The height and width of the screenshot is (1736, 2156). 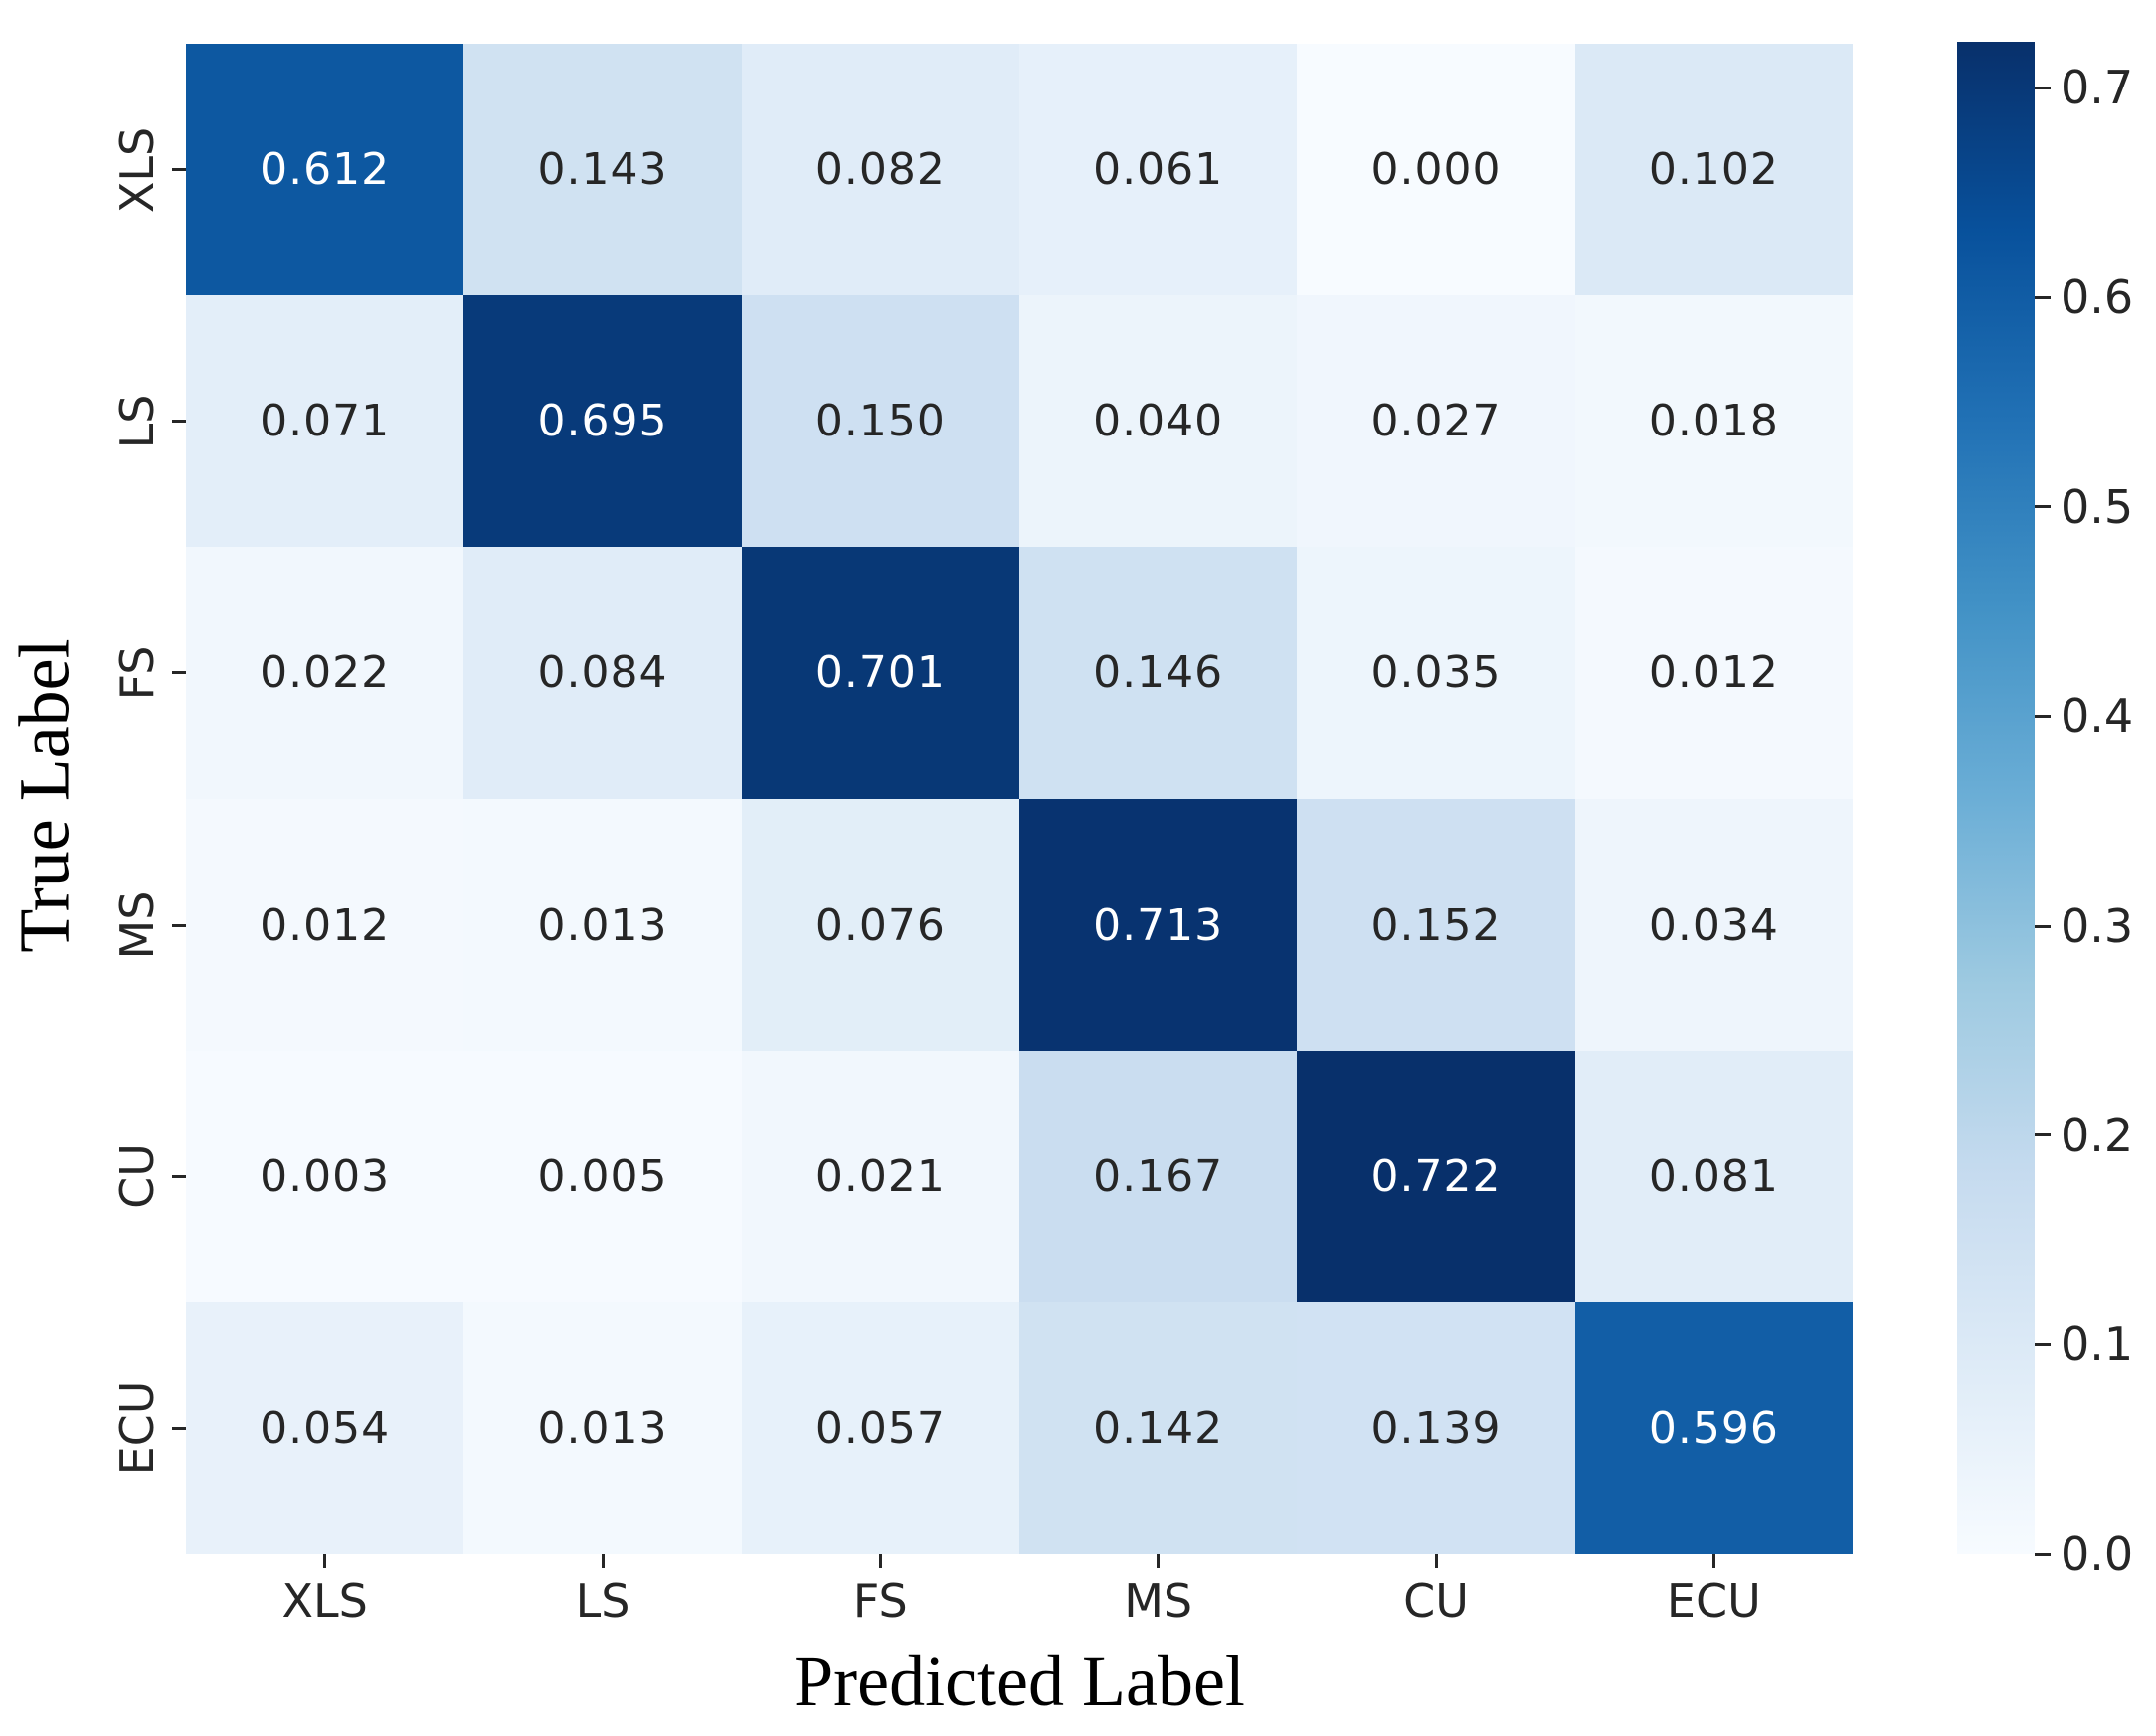 What do you see at coordinates (2097, 507) in the screenshot?
I see `colorbar-tick-label-0.5: 0.5` at bounding box center [2097, 507].